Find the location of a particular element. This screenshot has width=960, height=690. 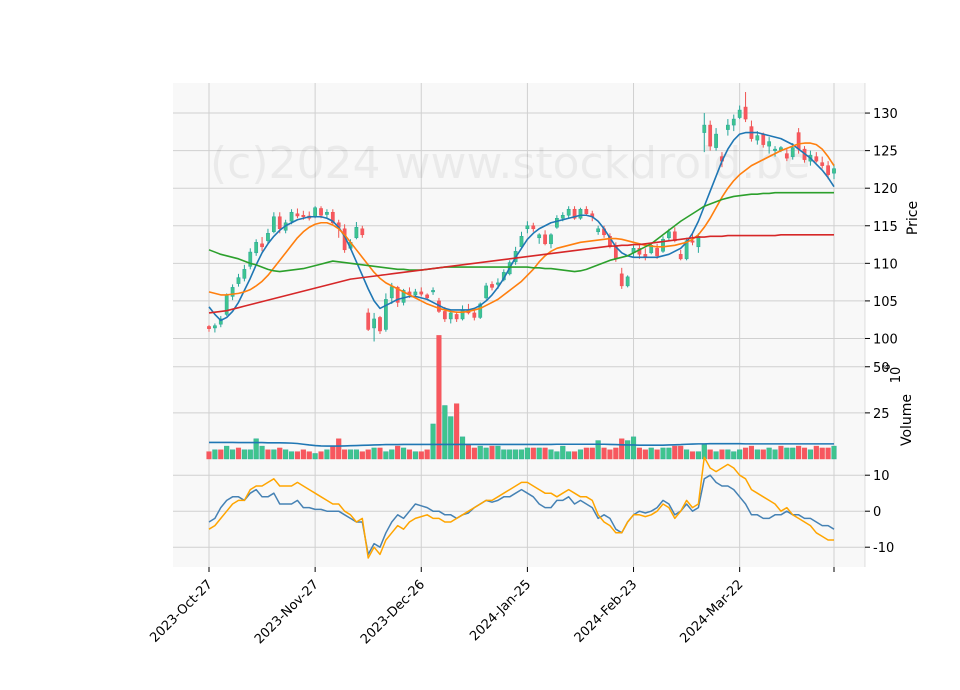

x-tick-label: 2024-Mar-22 is located at coordinates (711, 611).